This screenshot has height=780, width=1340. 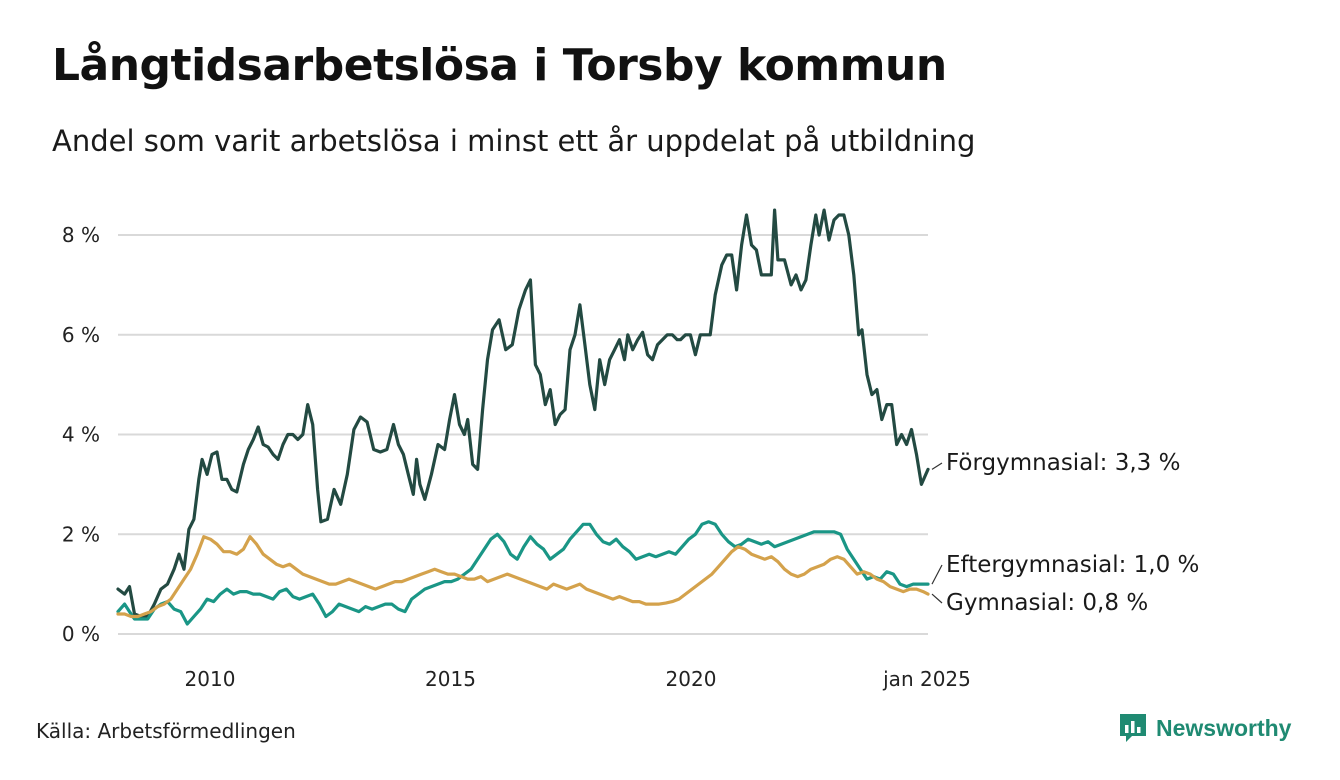 I want to click on x-tick-label: 2020, so click(x=691, y=679).